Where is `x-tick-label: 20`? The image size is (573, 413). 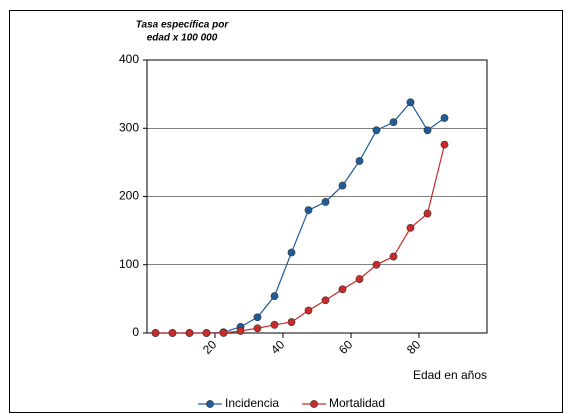 x-tick-label: 20 is located at coordinates (210, 347).